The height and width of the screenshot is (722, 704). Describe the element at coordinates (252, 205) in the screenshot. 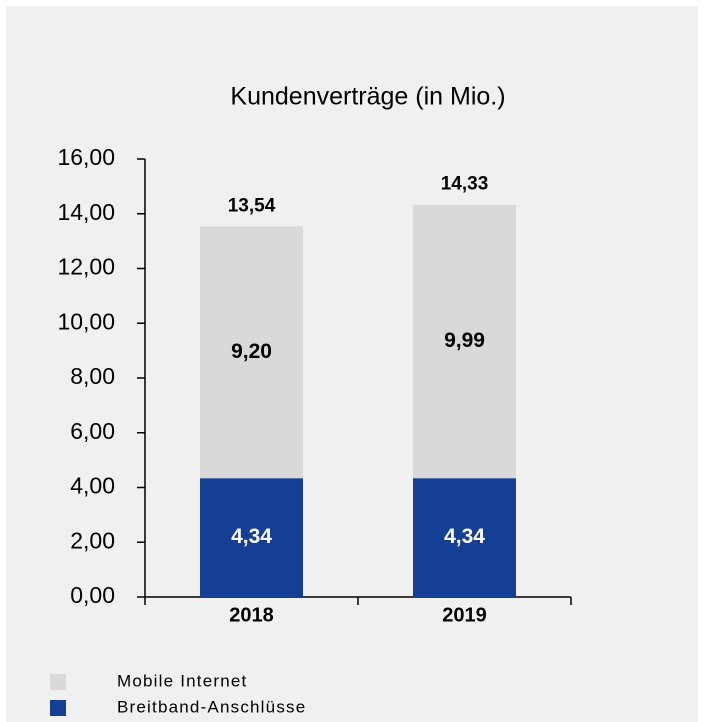

I see `total-label: 13,54` at that location.